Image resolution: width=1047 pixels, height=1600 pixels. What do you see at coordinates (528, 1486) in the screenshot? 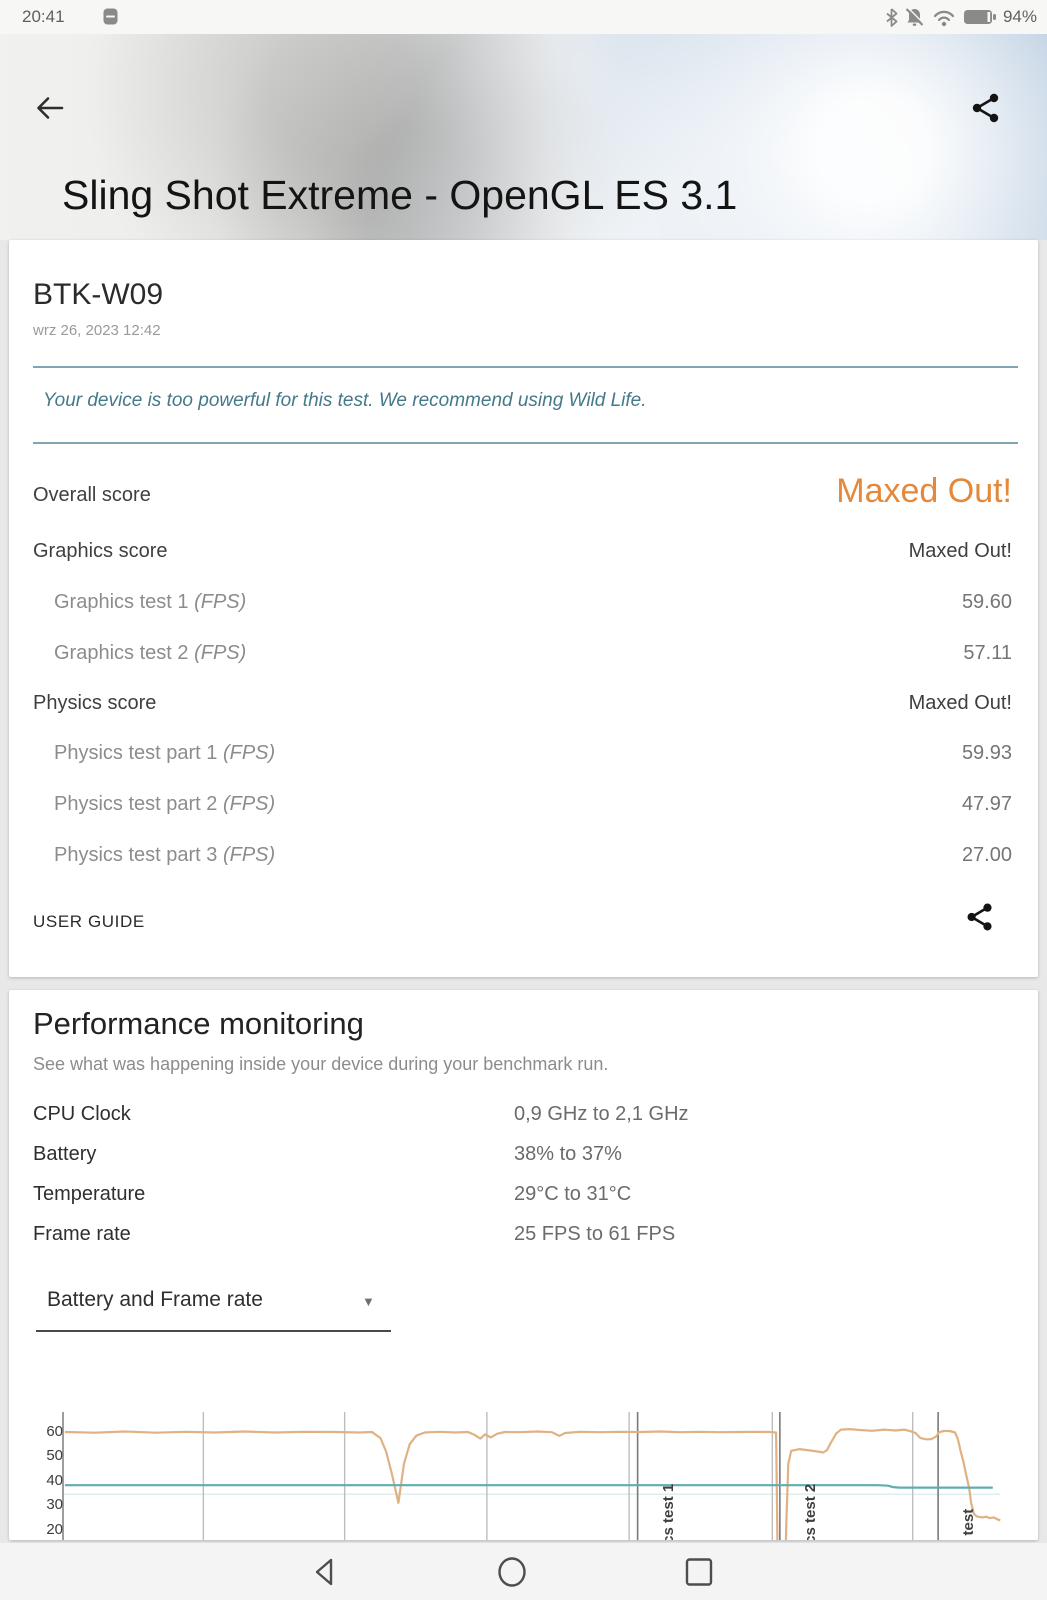
I see `series-battery` at bounding box center [528, 1486].